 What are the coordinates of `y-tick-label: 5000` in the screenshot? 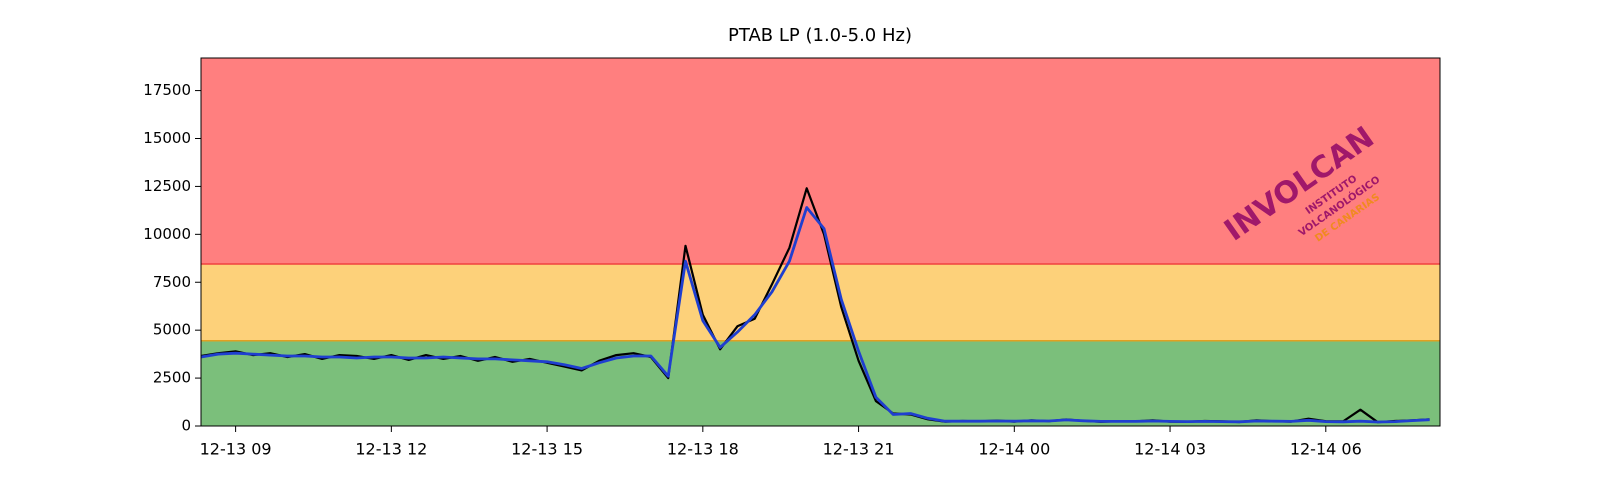 It's located at (172, 330).